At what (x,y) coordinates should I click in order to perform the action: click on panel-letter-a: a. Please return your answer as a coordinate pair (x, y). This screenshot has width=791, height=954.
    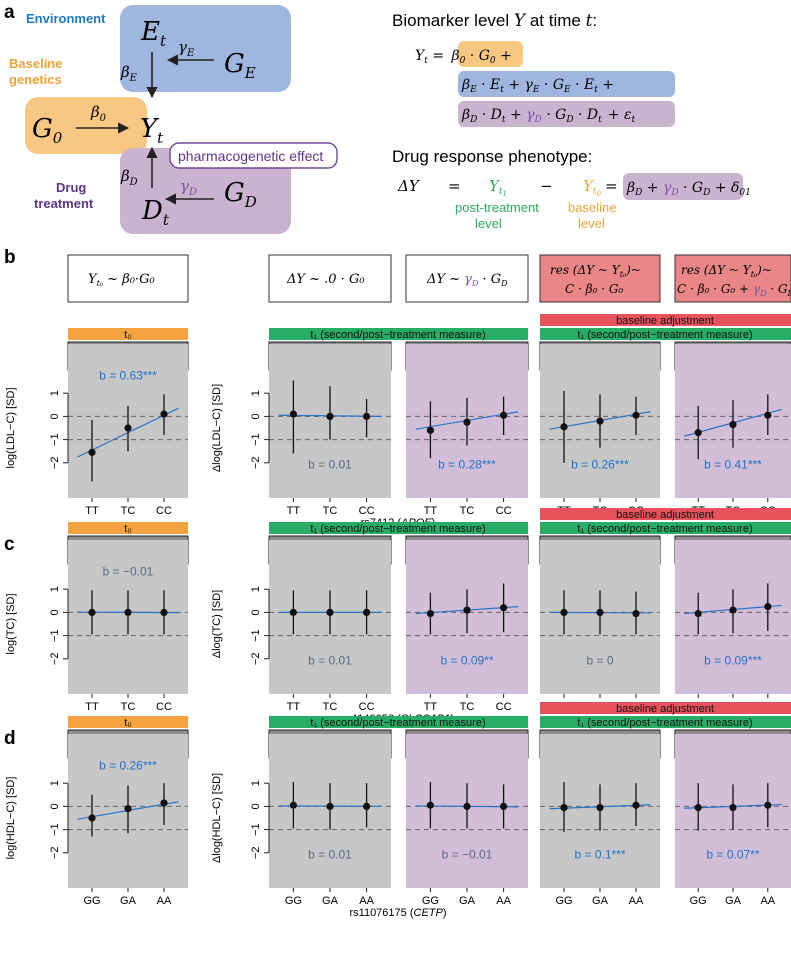
    Looking at the image, I should click on (9, 12).